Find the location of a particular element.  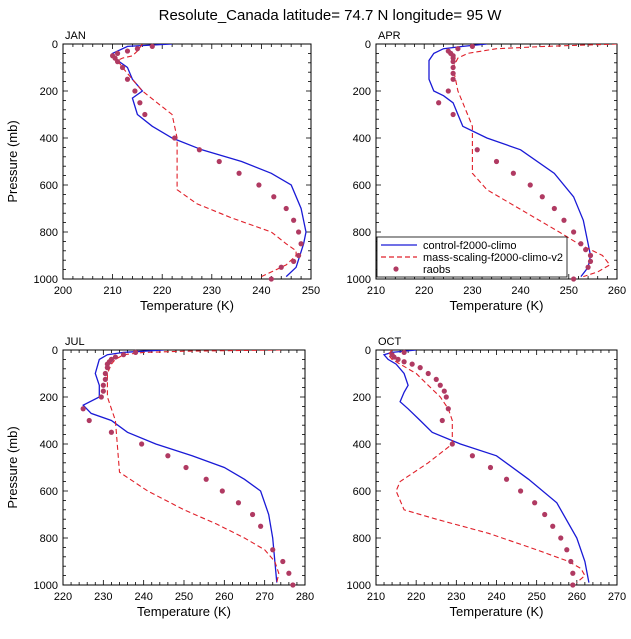

legend-label: mass-scaling-f2000-climo-v2 is located at coordinates (493, 258).